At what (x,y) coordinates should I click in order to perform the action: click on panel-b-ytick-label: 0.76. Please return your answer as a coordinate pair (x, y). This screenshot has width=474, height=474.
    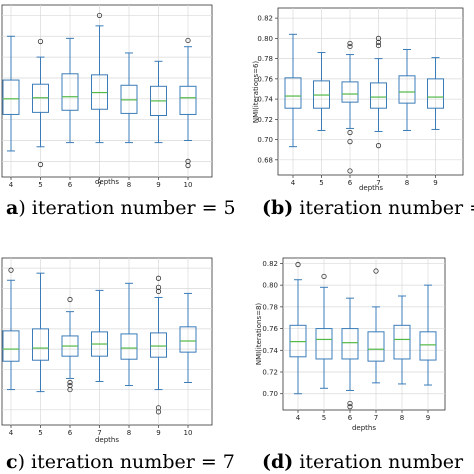
    Looking at the image, I should click on (265, 79).